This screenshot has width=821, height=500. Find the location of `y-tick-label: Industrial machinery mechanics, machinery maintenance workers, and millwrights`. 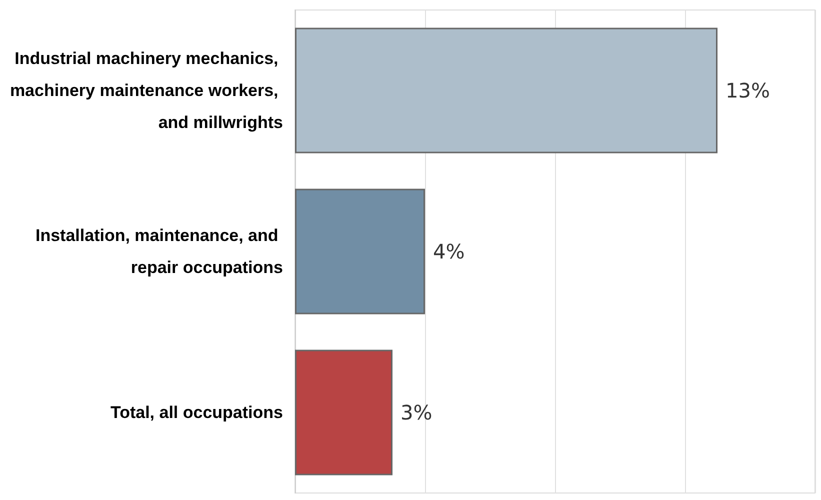

y-tick-label: Industrial machinery mechanics, machinery maintenance workers, and millwrights is located at coordinates (146, 90).